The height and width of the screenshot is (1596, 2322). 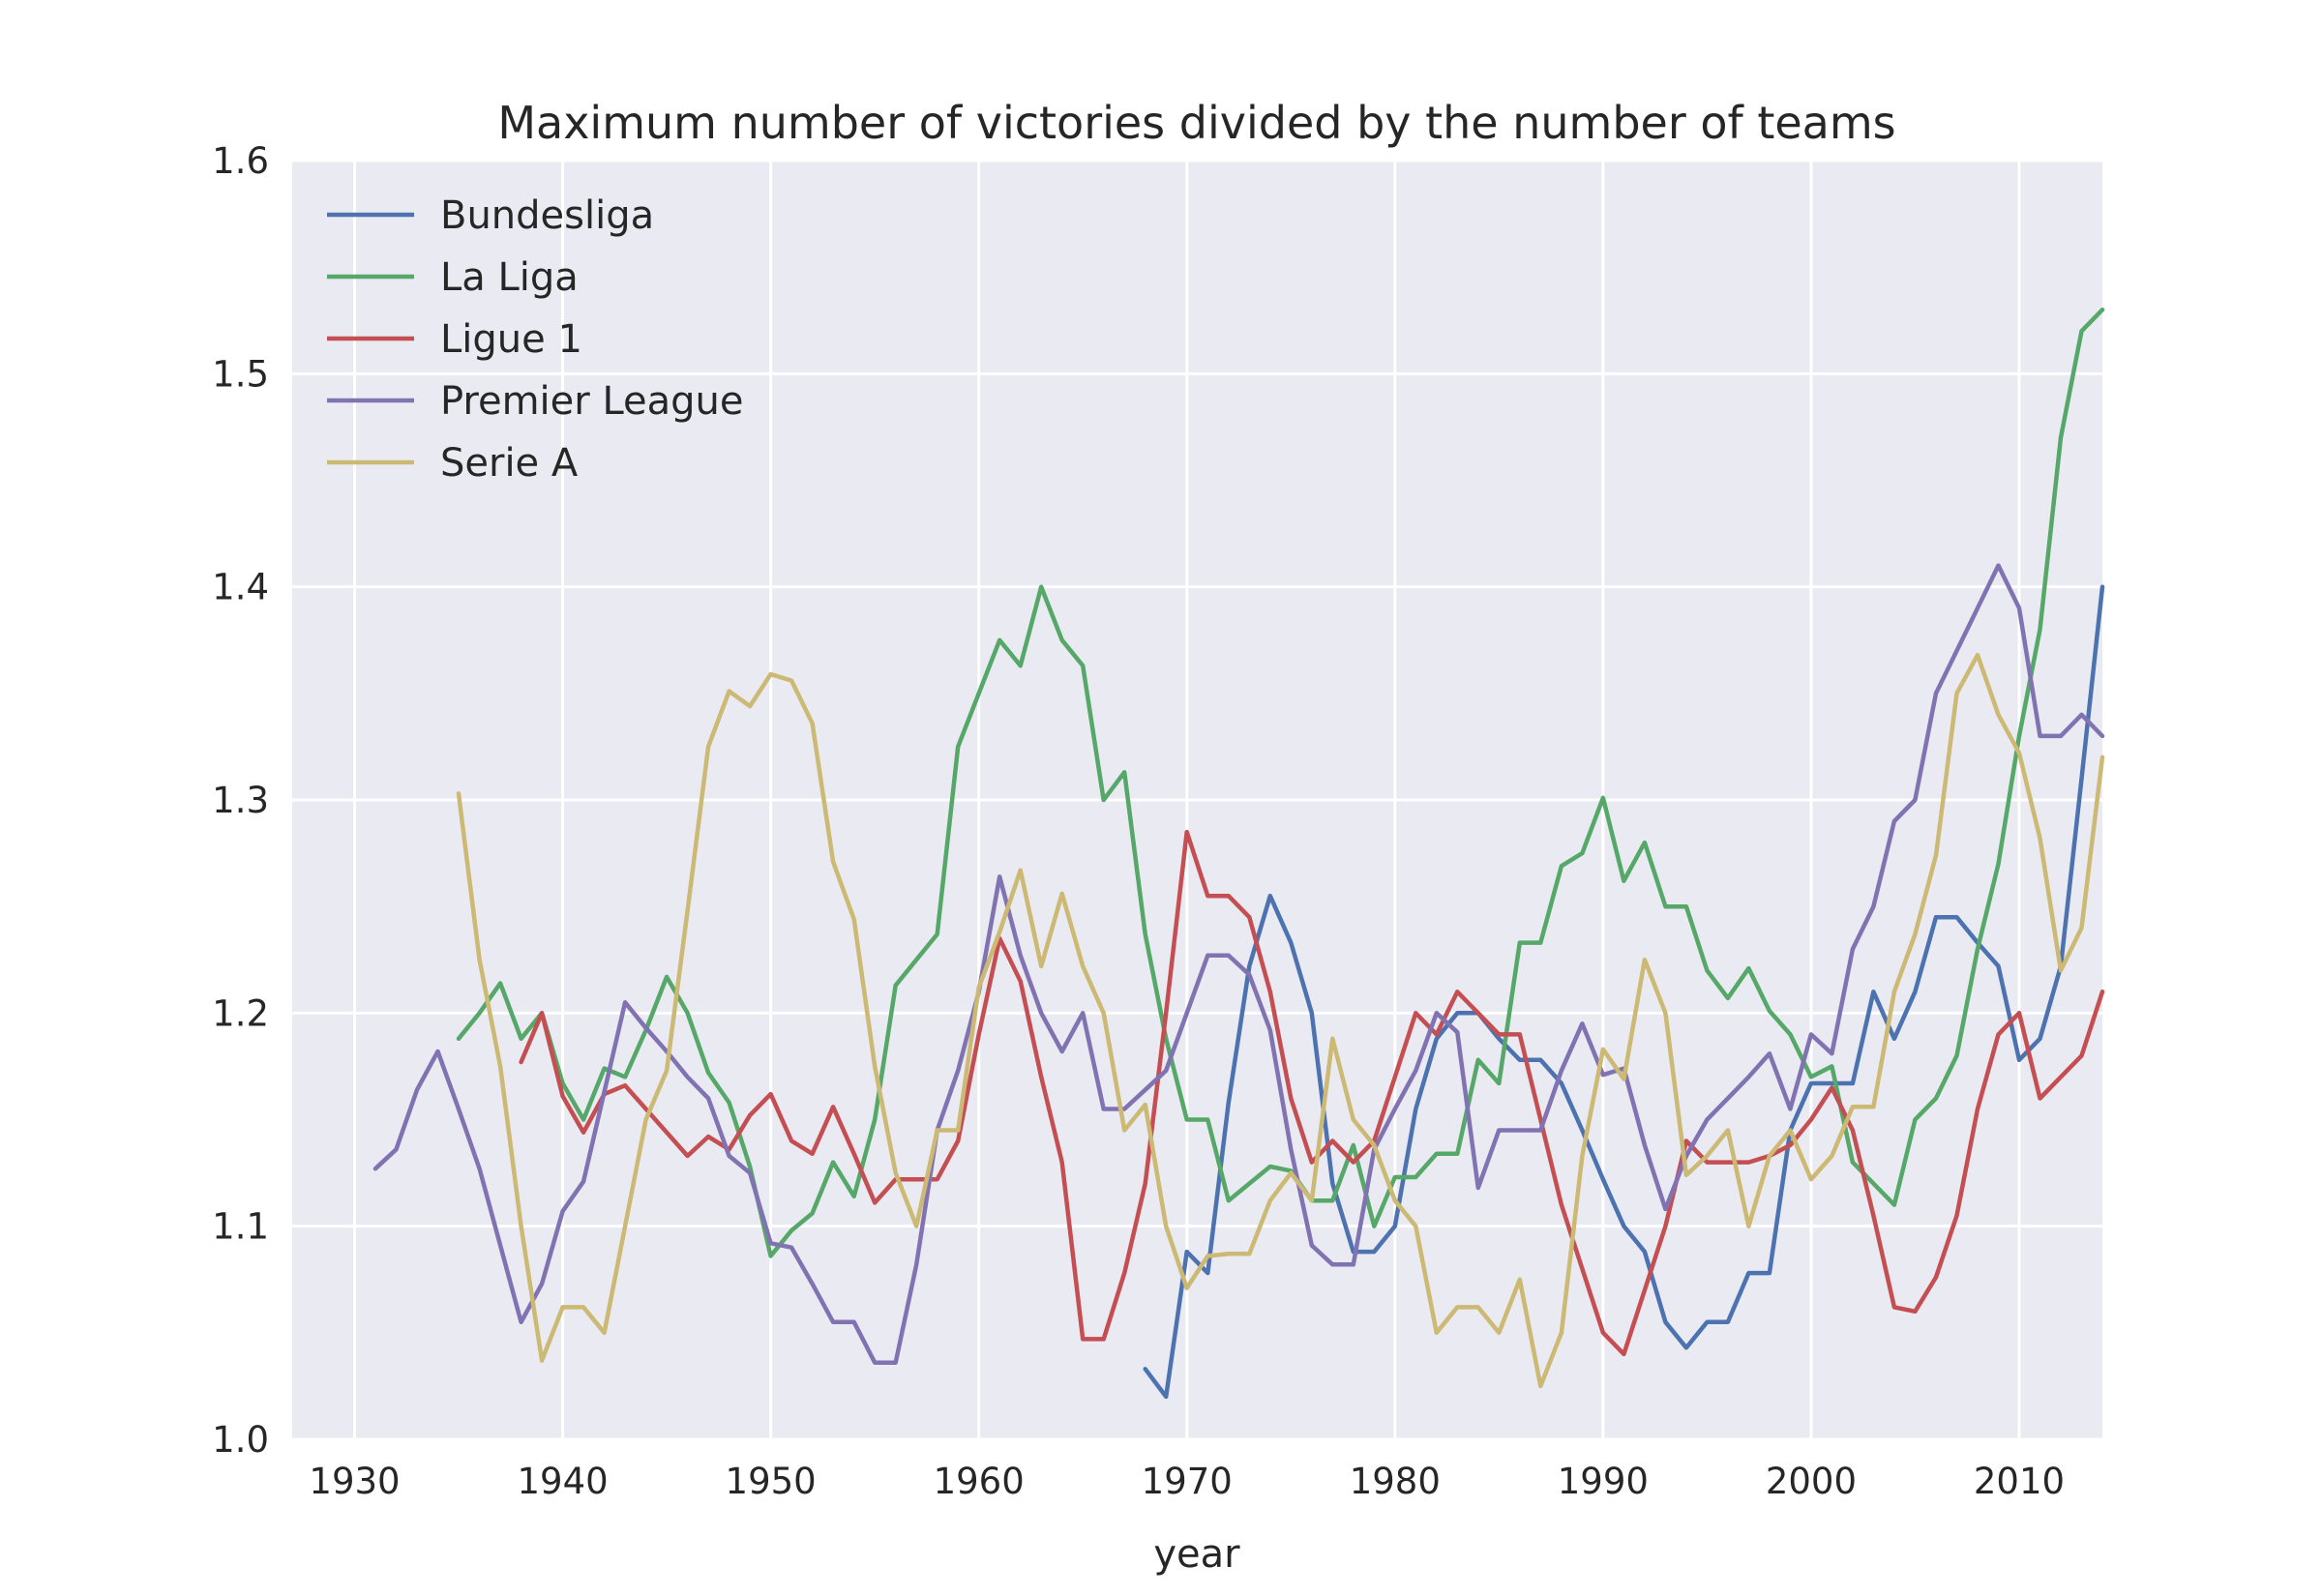 I want to click on y-tick-label: 1.3, so click(x=240, y=800).